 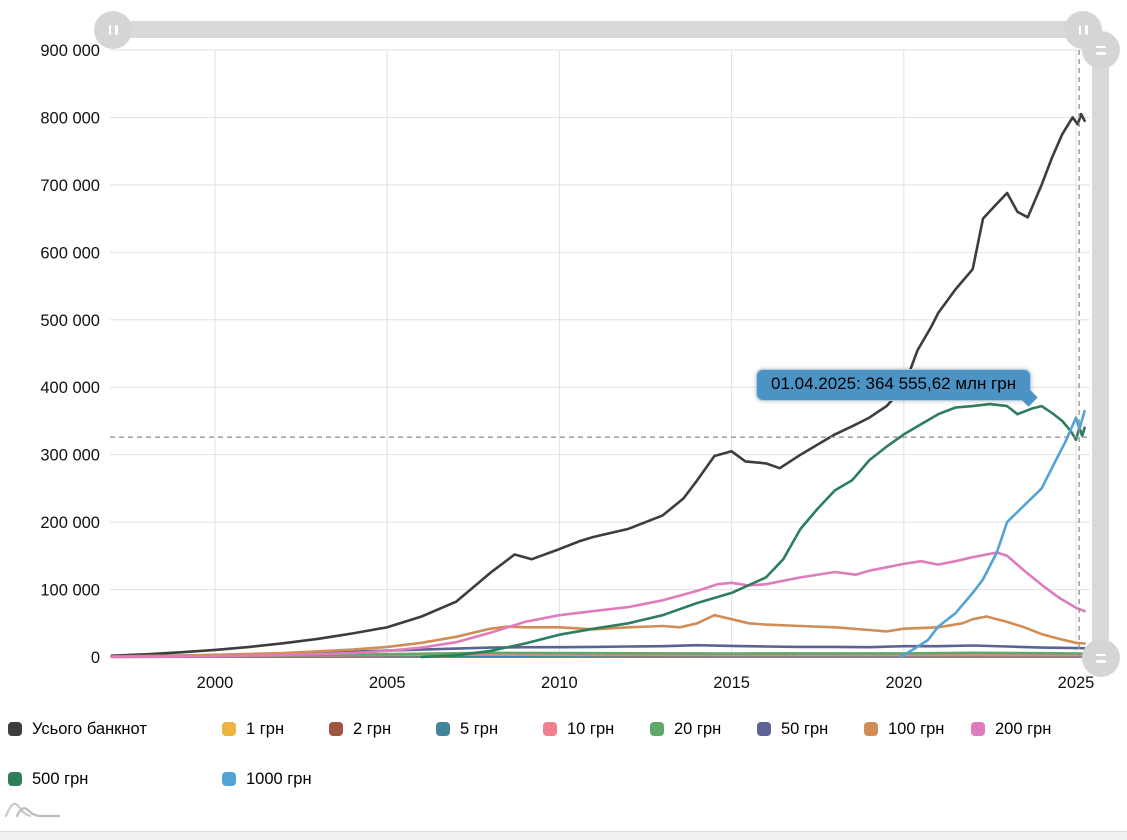 What do you see at coordinates (70, 118) in the screenshot?
I see `y-tick-label: 800 000` at bounding box center [70, 118].